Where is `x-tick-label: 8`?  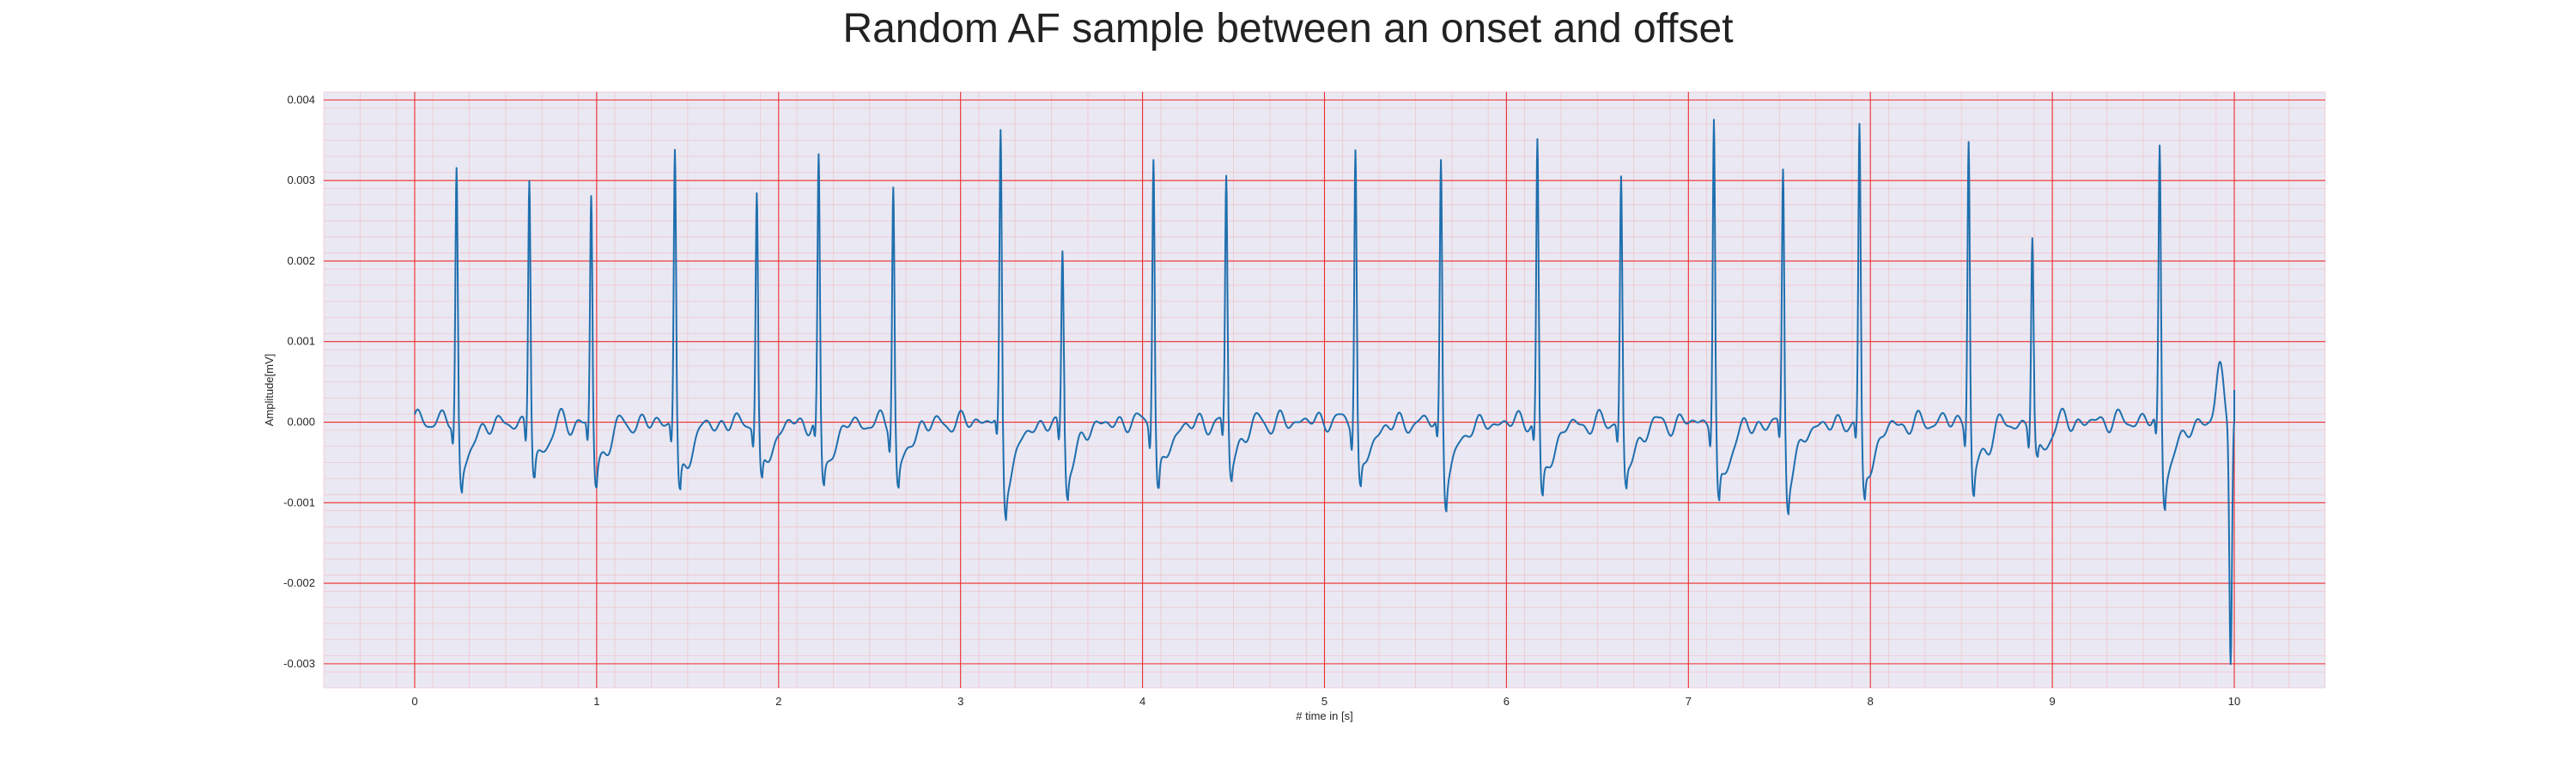
x-tick-label: 8 is located at coordinates (1871, 701).